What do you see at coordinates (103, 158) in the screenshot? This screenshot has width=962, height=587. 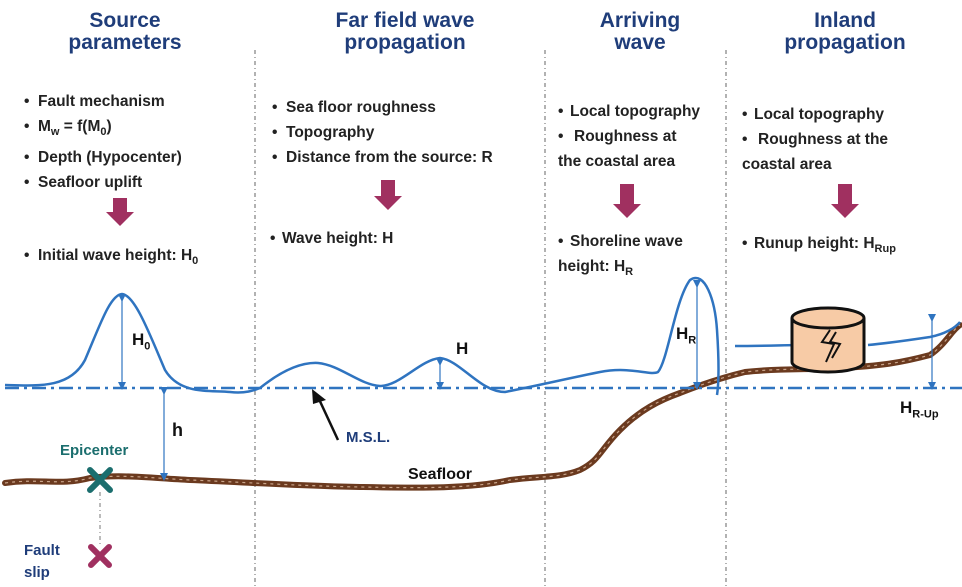 I see `list-item: • Depth (Hypocenter)` at bounding box center [103, 158].